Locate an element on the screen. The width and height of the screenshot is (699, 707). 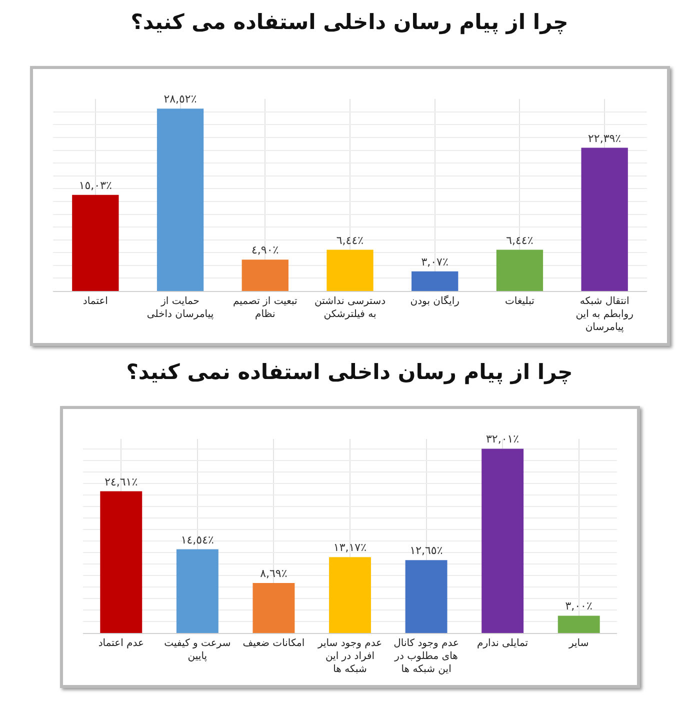
x-tick-label: عدم وجود کانال های مطلوب در این شبکه ها is located at coordinates (426, 656).